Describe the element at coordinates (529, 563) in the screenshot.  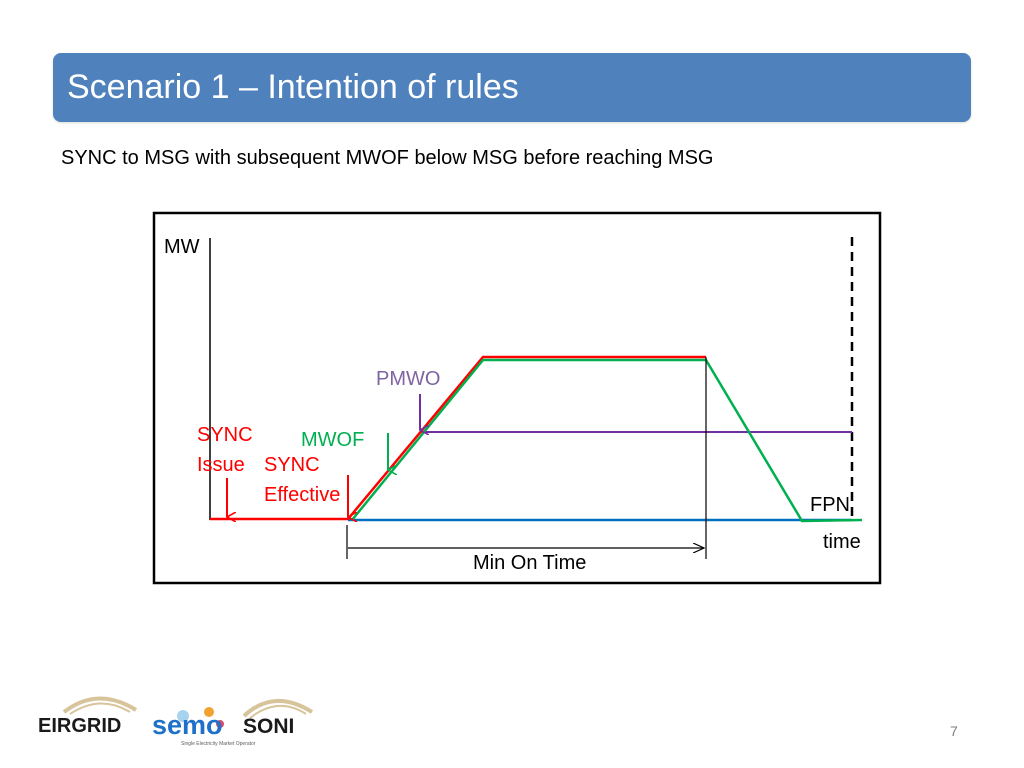
I see `min-on-time-label: Min On Time` at that location.